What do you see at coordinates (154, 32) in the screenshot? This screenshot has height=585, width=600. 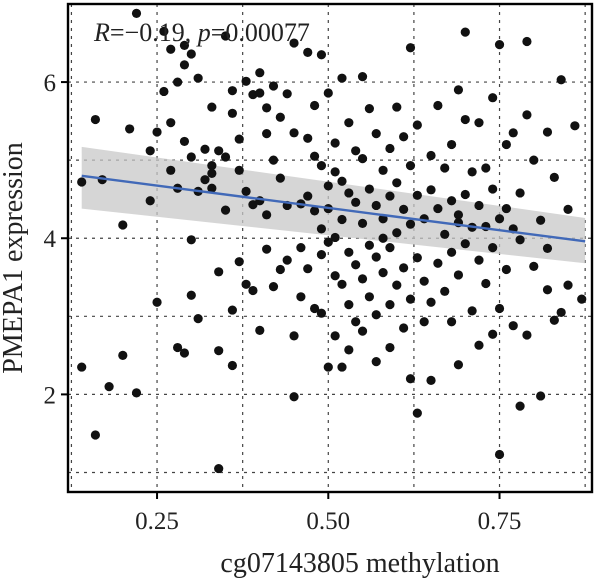 I see `r-value: =−0.19,` at bounding box center [154, 32].